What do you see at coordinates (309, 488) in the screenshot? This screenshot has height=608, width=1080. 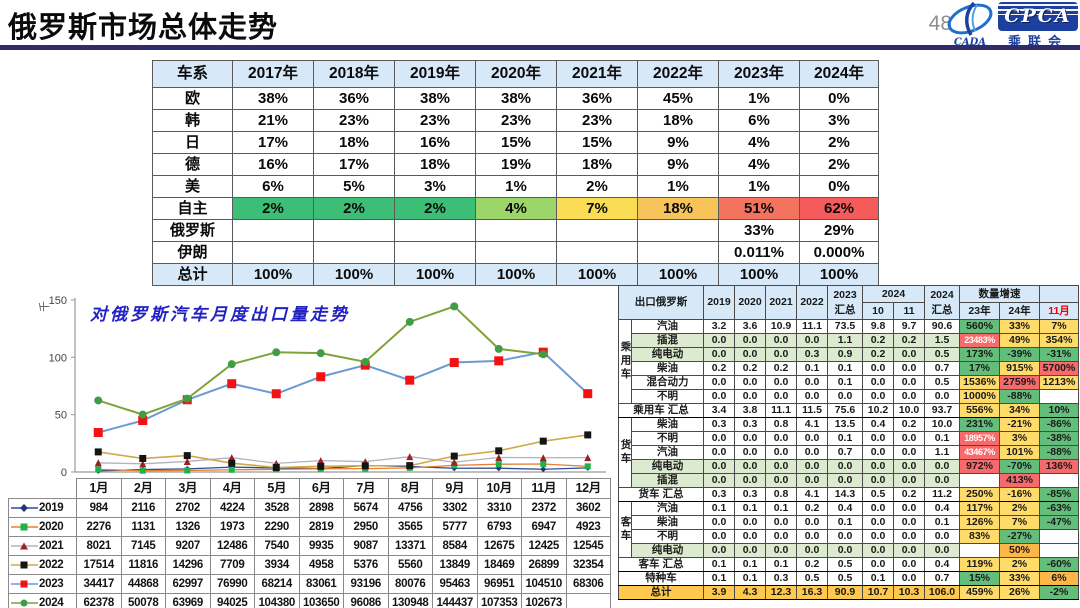 I see `month-header-row: 1月 2月 3月 4月 5月 6月 7月 8月 9月 10月 11月 12月` at bounding box center [309, 488].